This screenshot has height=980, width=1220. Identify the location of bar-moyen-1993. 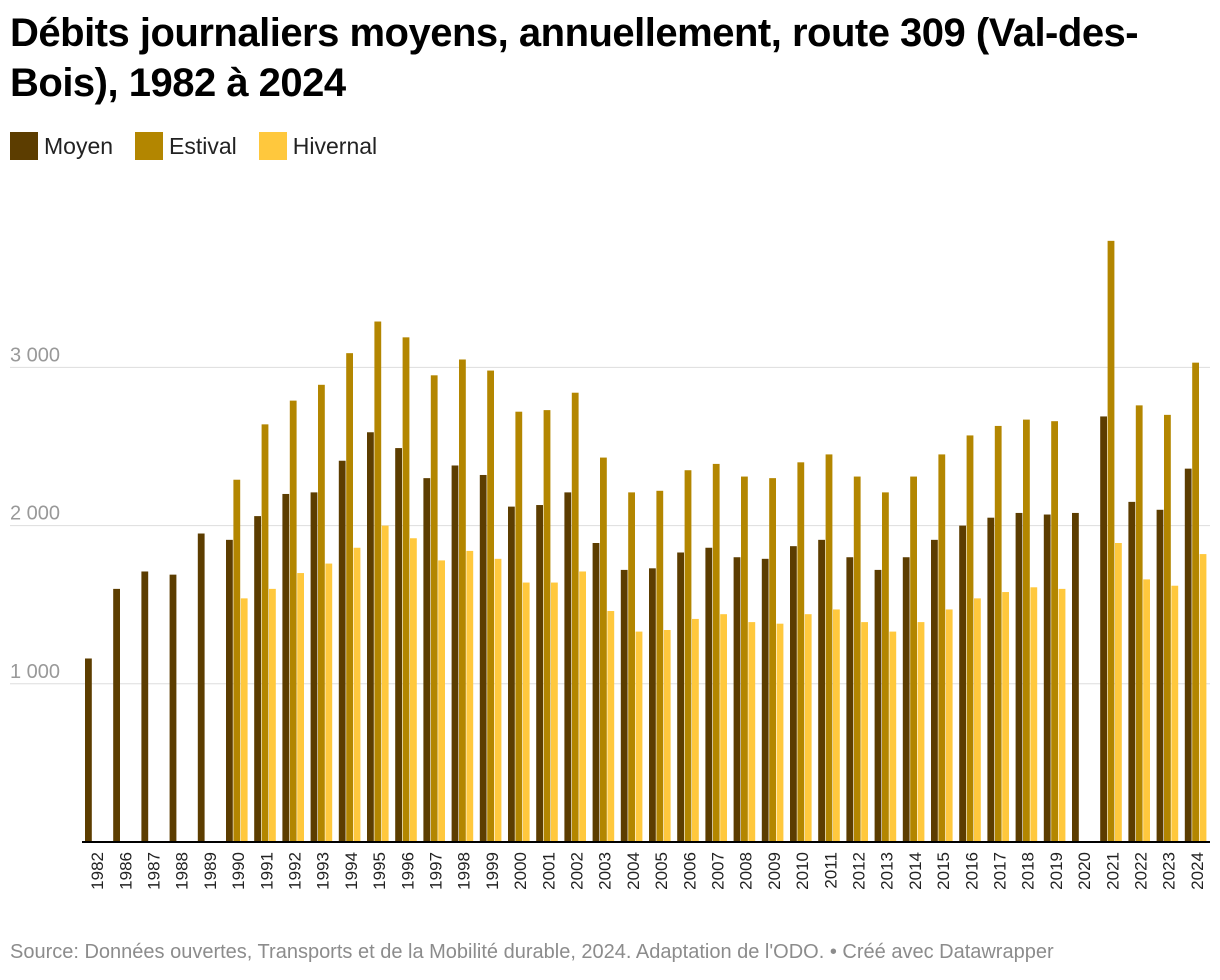
(314, 667).